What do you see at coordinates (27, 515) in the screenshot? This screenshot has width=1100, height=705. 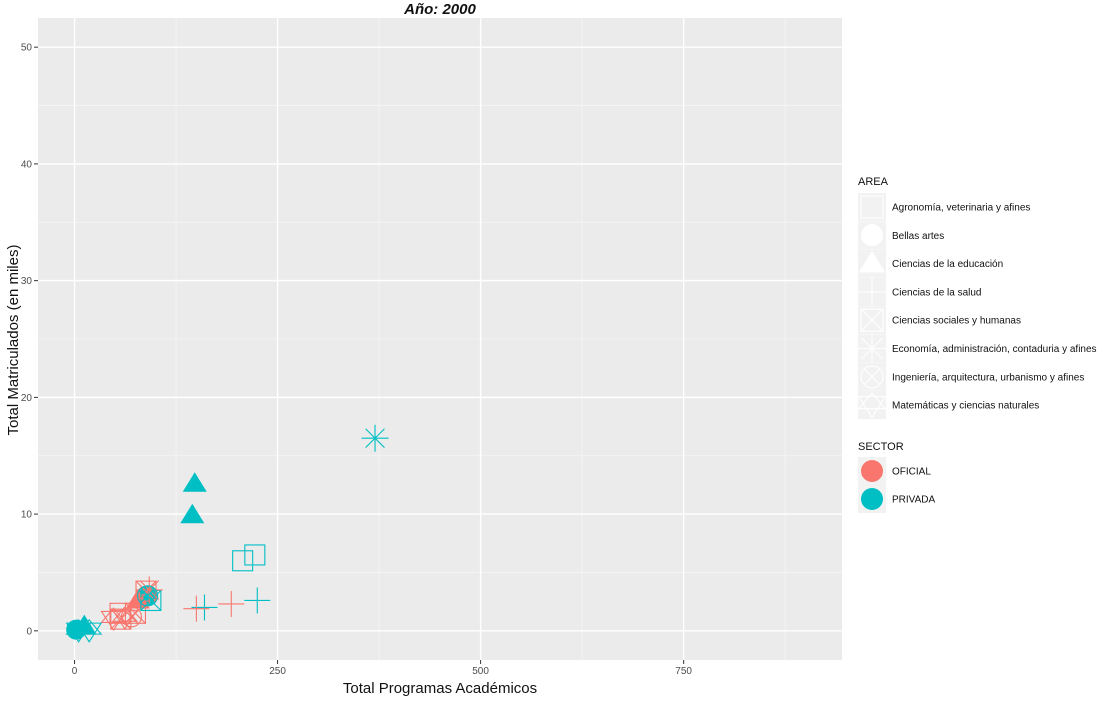 I see `y-tick-label: 10` at bounding box center [27, 515].